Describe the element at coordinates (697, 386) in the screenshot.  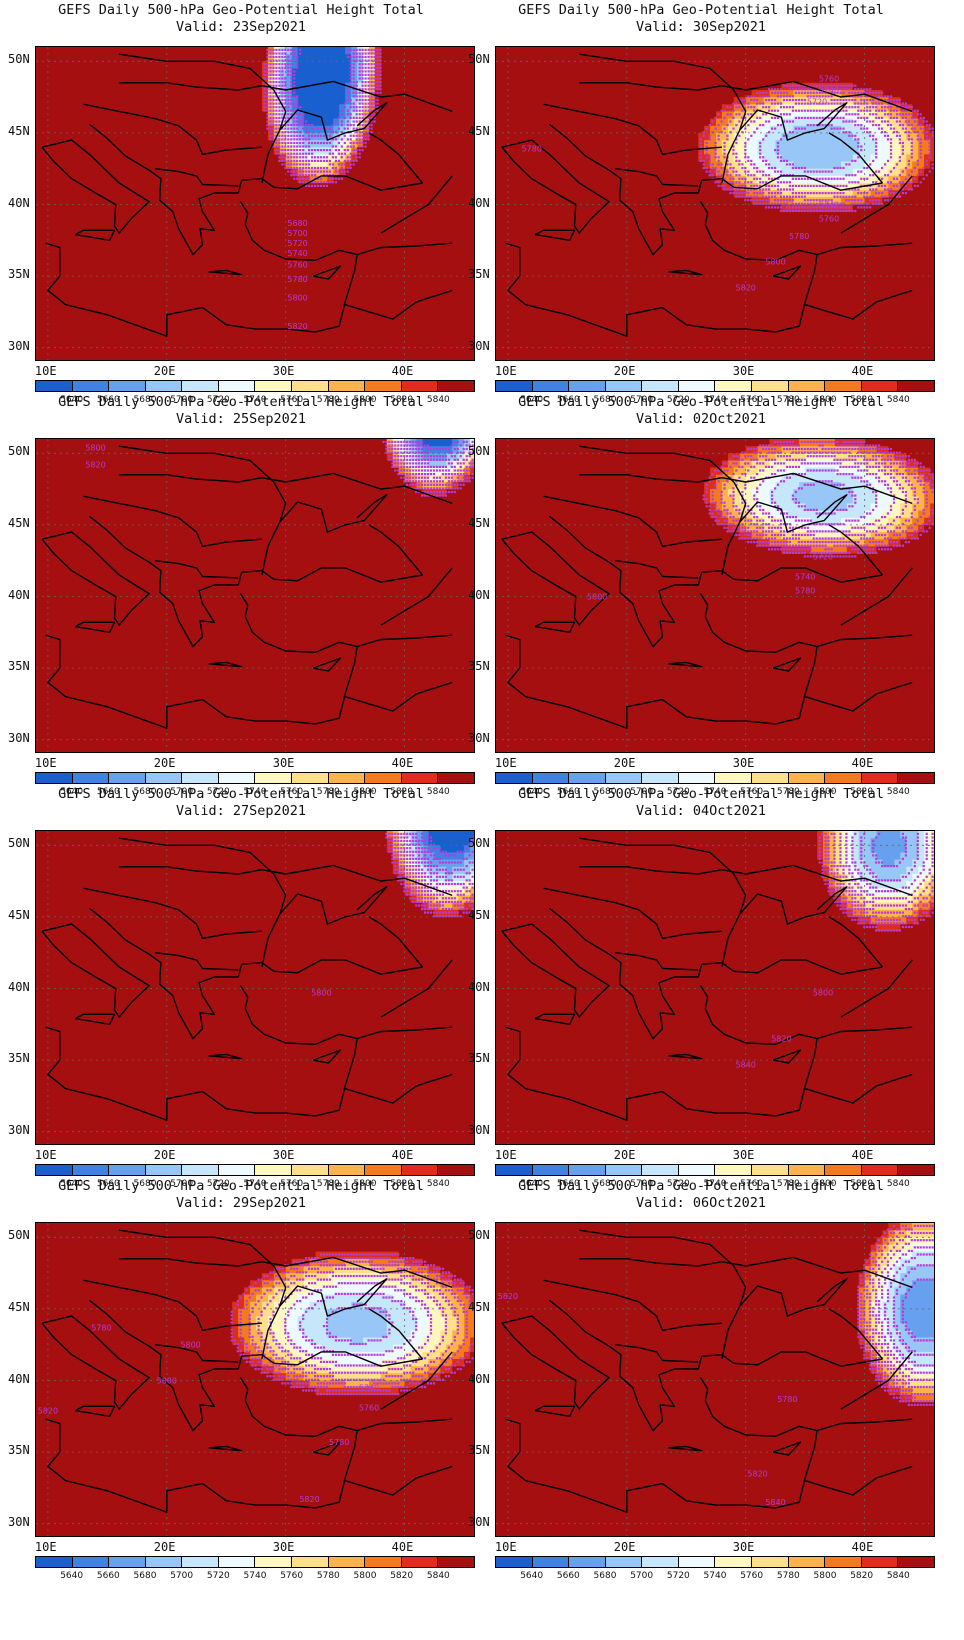
I see `colorbar-cell` at that location.